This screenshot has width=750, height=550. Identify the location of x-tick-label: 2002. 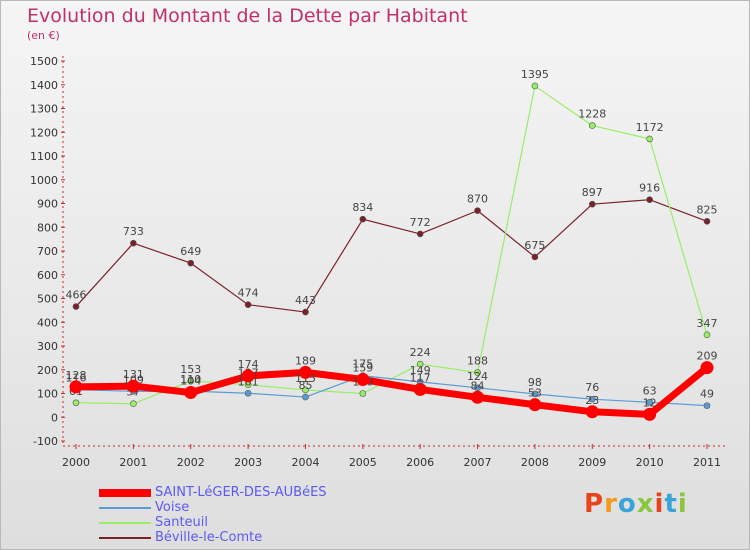
(191, 462).